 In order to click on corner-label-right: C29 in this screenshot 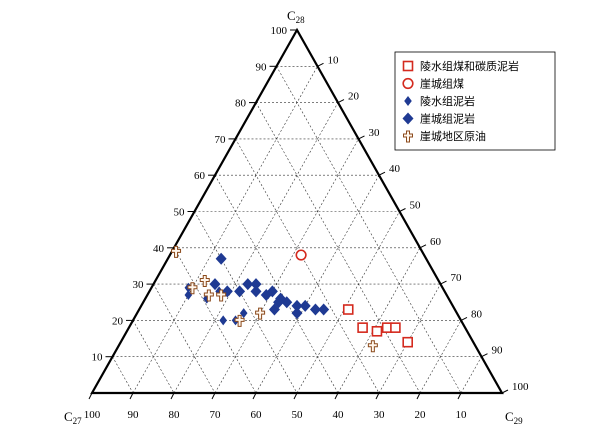, I will do `click(514, 417)`.